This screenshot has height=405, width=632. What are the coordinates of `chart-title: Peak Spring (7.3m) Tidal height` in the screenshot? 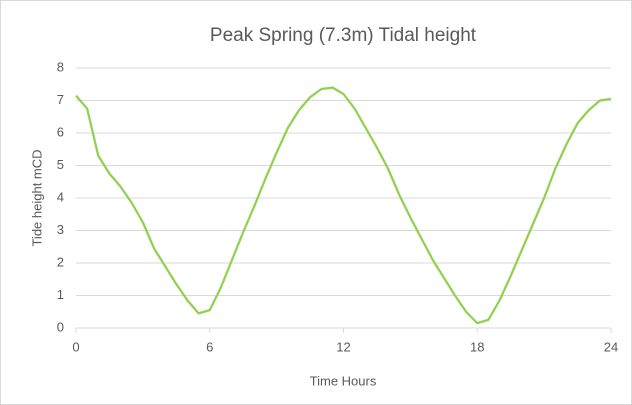 It's located at (343, 35).